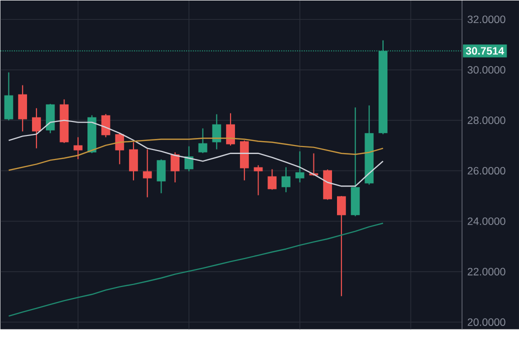 The image size is (519, 337). What do you see at coordinates (487, 120) in the screenshot?
I see `y-tick-label: 28.0000` at bounding box center [487, 120].